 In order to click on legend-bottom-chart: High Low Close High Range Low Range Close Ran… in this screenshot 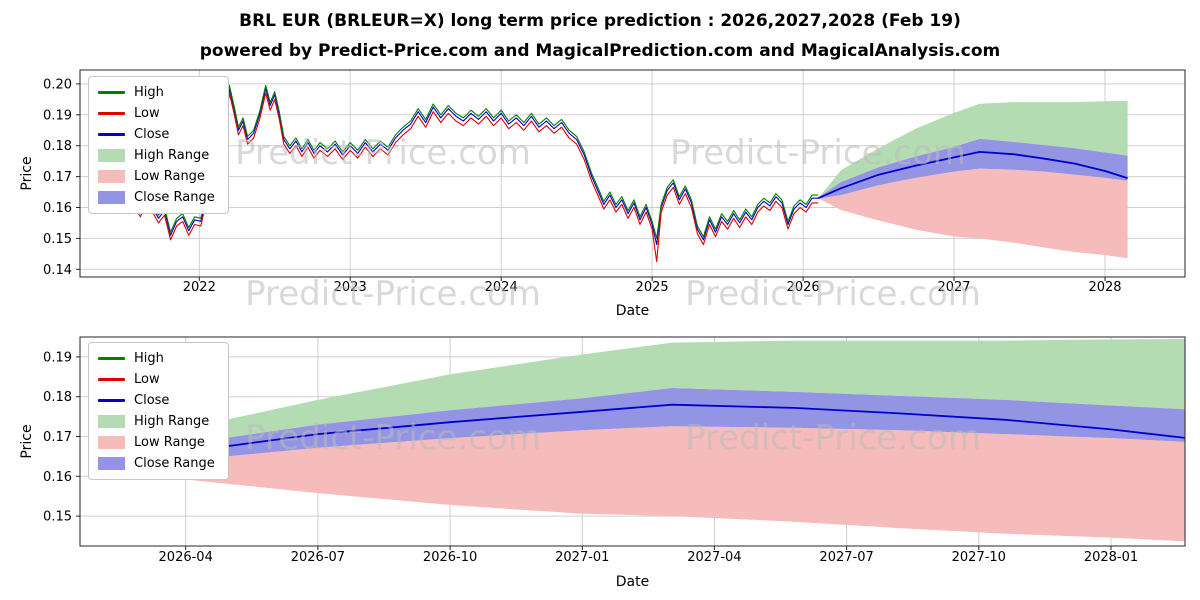, I will do `click(158, 411)`.